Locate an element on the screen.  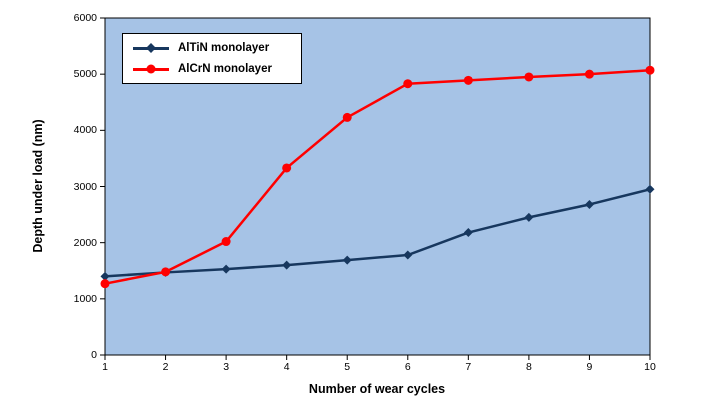
y-tick-label: 3000 is located at coordinates (85, 186).